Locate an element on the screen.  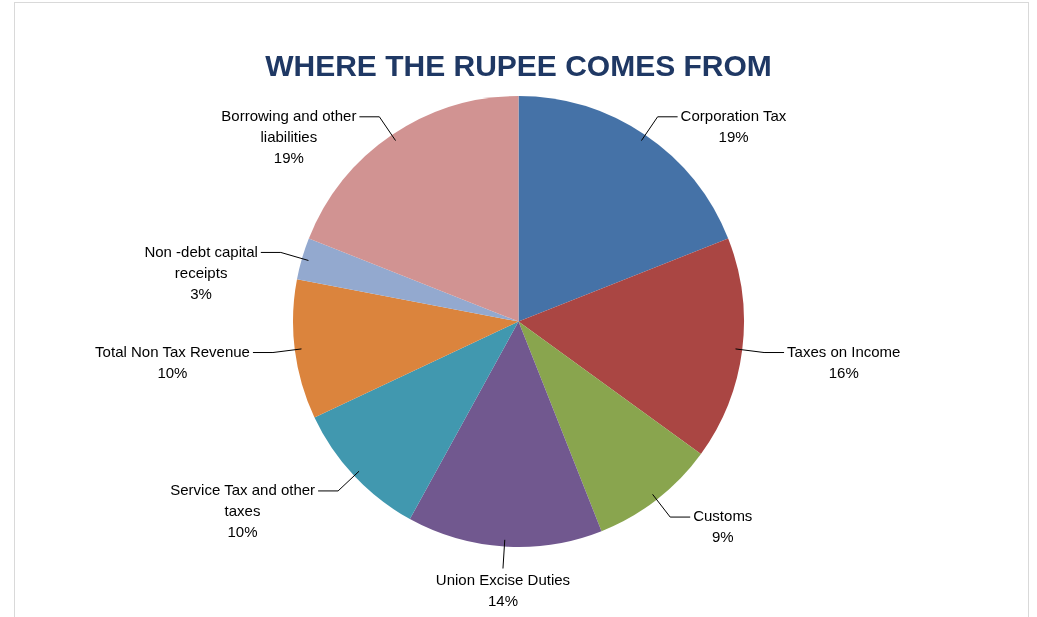
slice-label: Non -debt capital receipts is located at coordinates (201, 261).